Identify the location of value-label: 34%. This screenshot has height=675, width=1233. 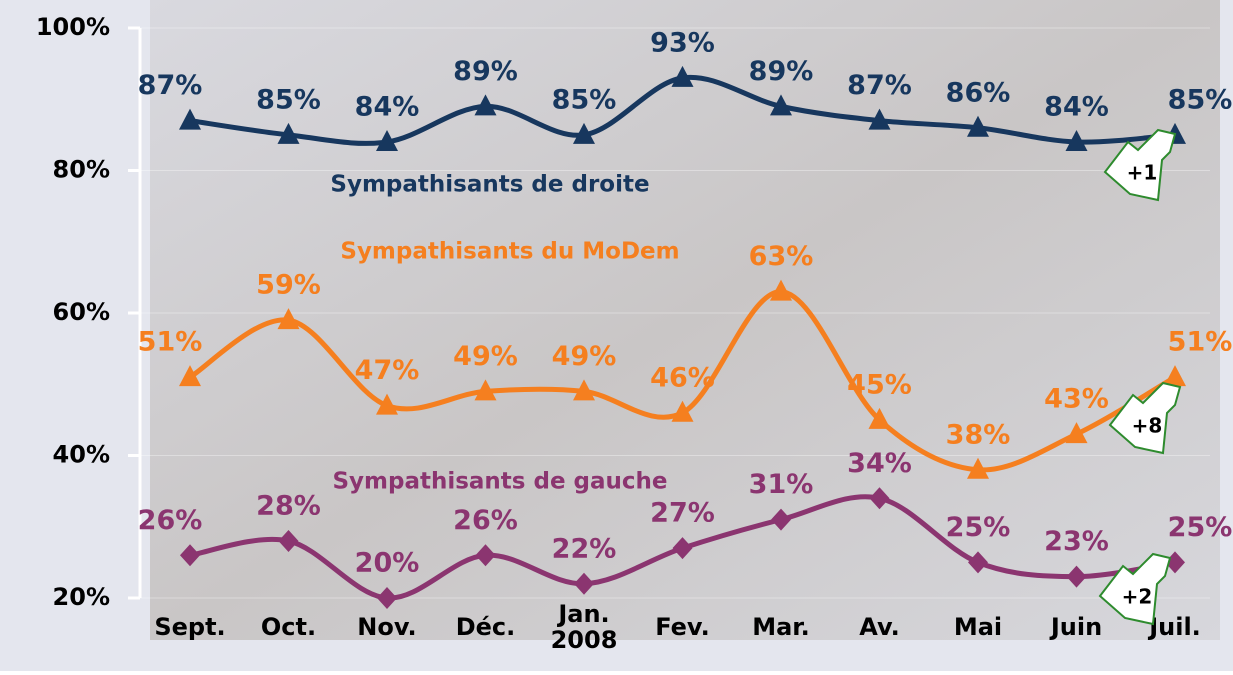
(879, 463).